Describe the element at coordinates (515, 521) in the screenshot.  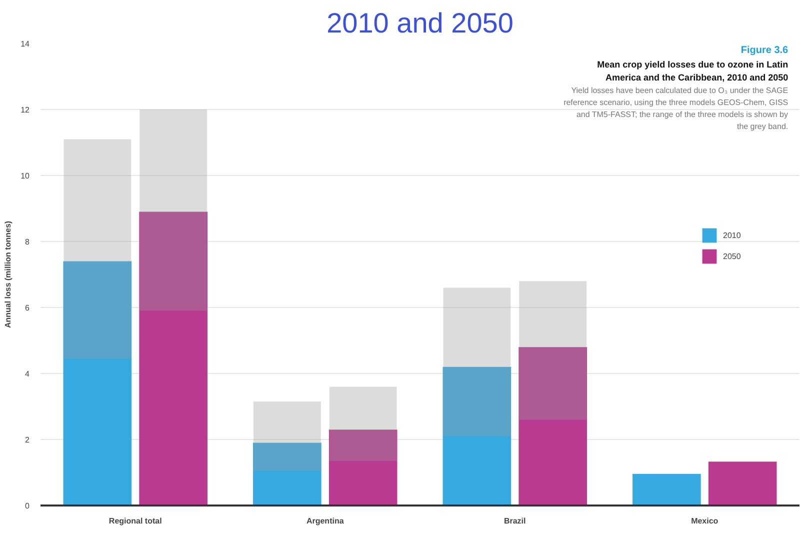
I see `x-tick-label: Brazil` at that location.